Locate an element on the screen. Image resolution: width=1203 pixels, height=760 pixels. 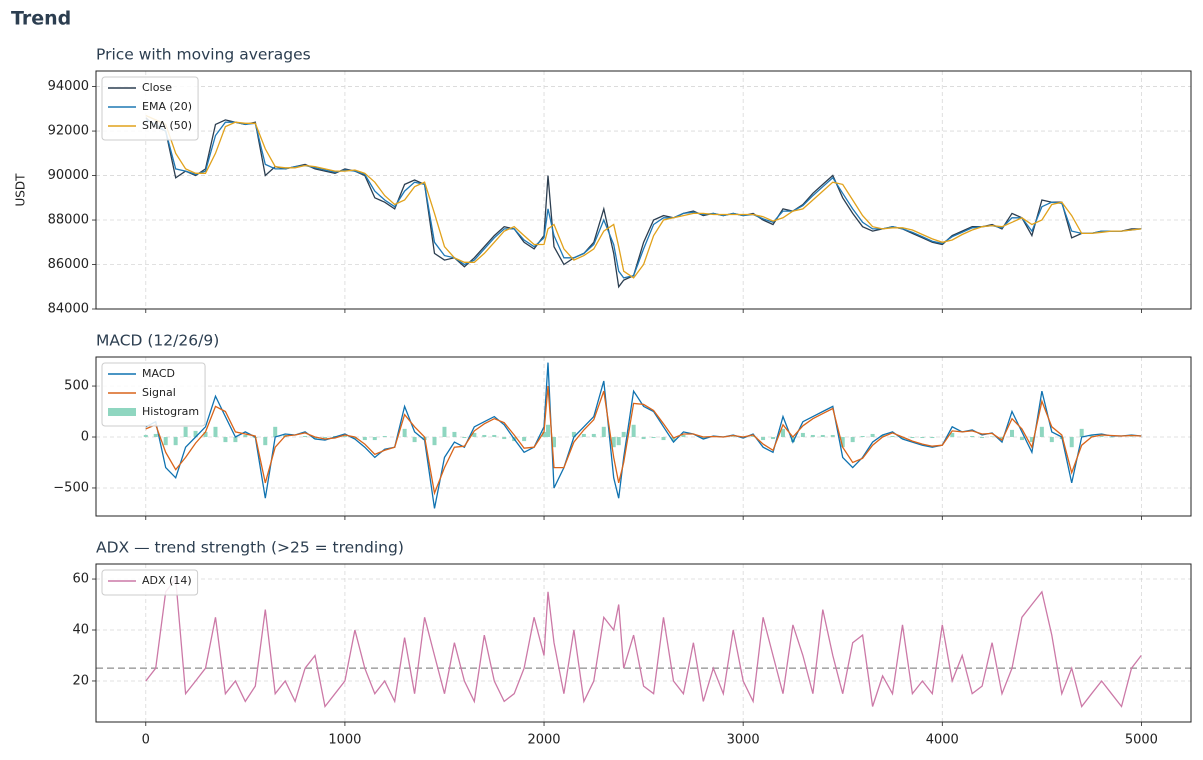
page-title: Trend is located at coordinates (41, 19).